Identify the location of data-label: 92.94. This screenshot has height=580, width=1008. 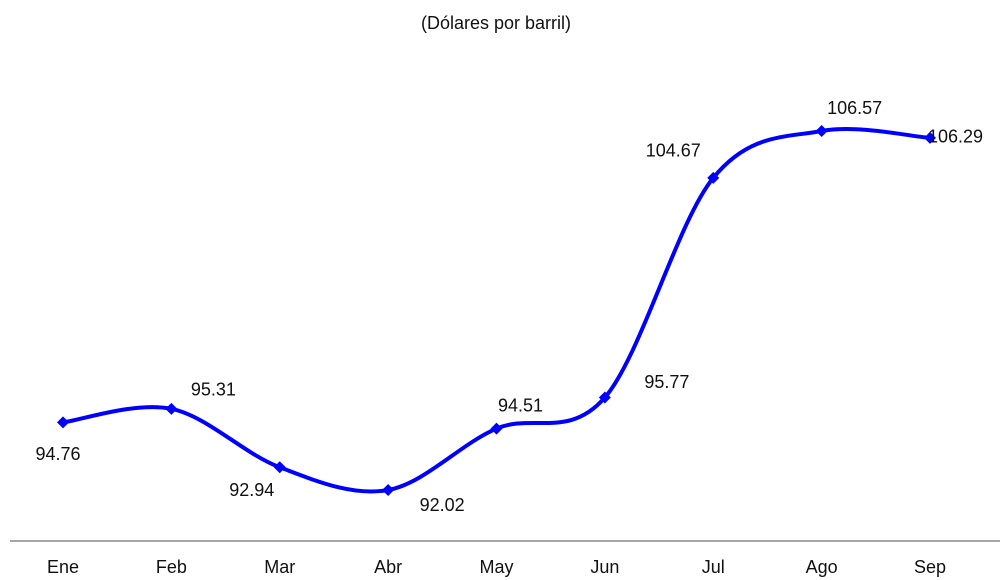
(251, 490).